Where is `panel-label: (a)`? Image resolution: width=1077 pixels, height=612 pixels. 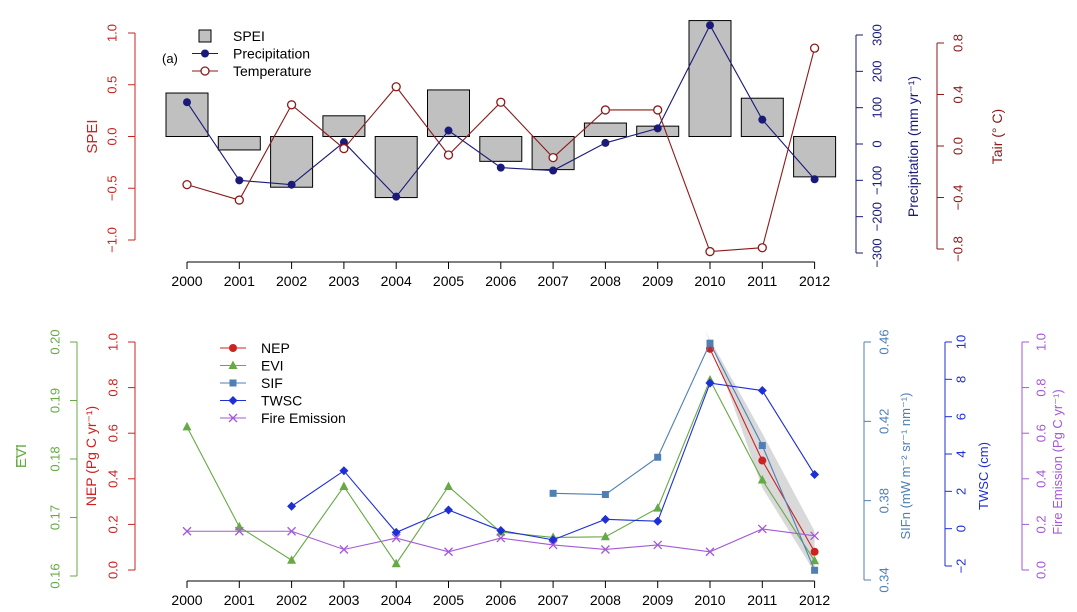 panel-label: (a) is located at coordinates (170, 58).